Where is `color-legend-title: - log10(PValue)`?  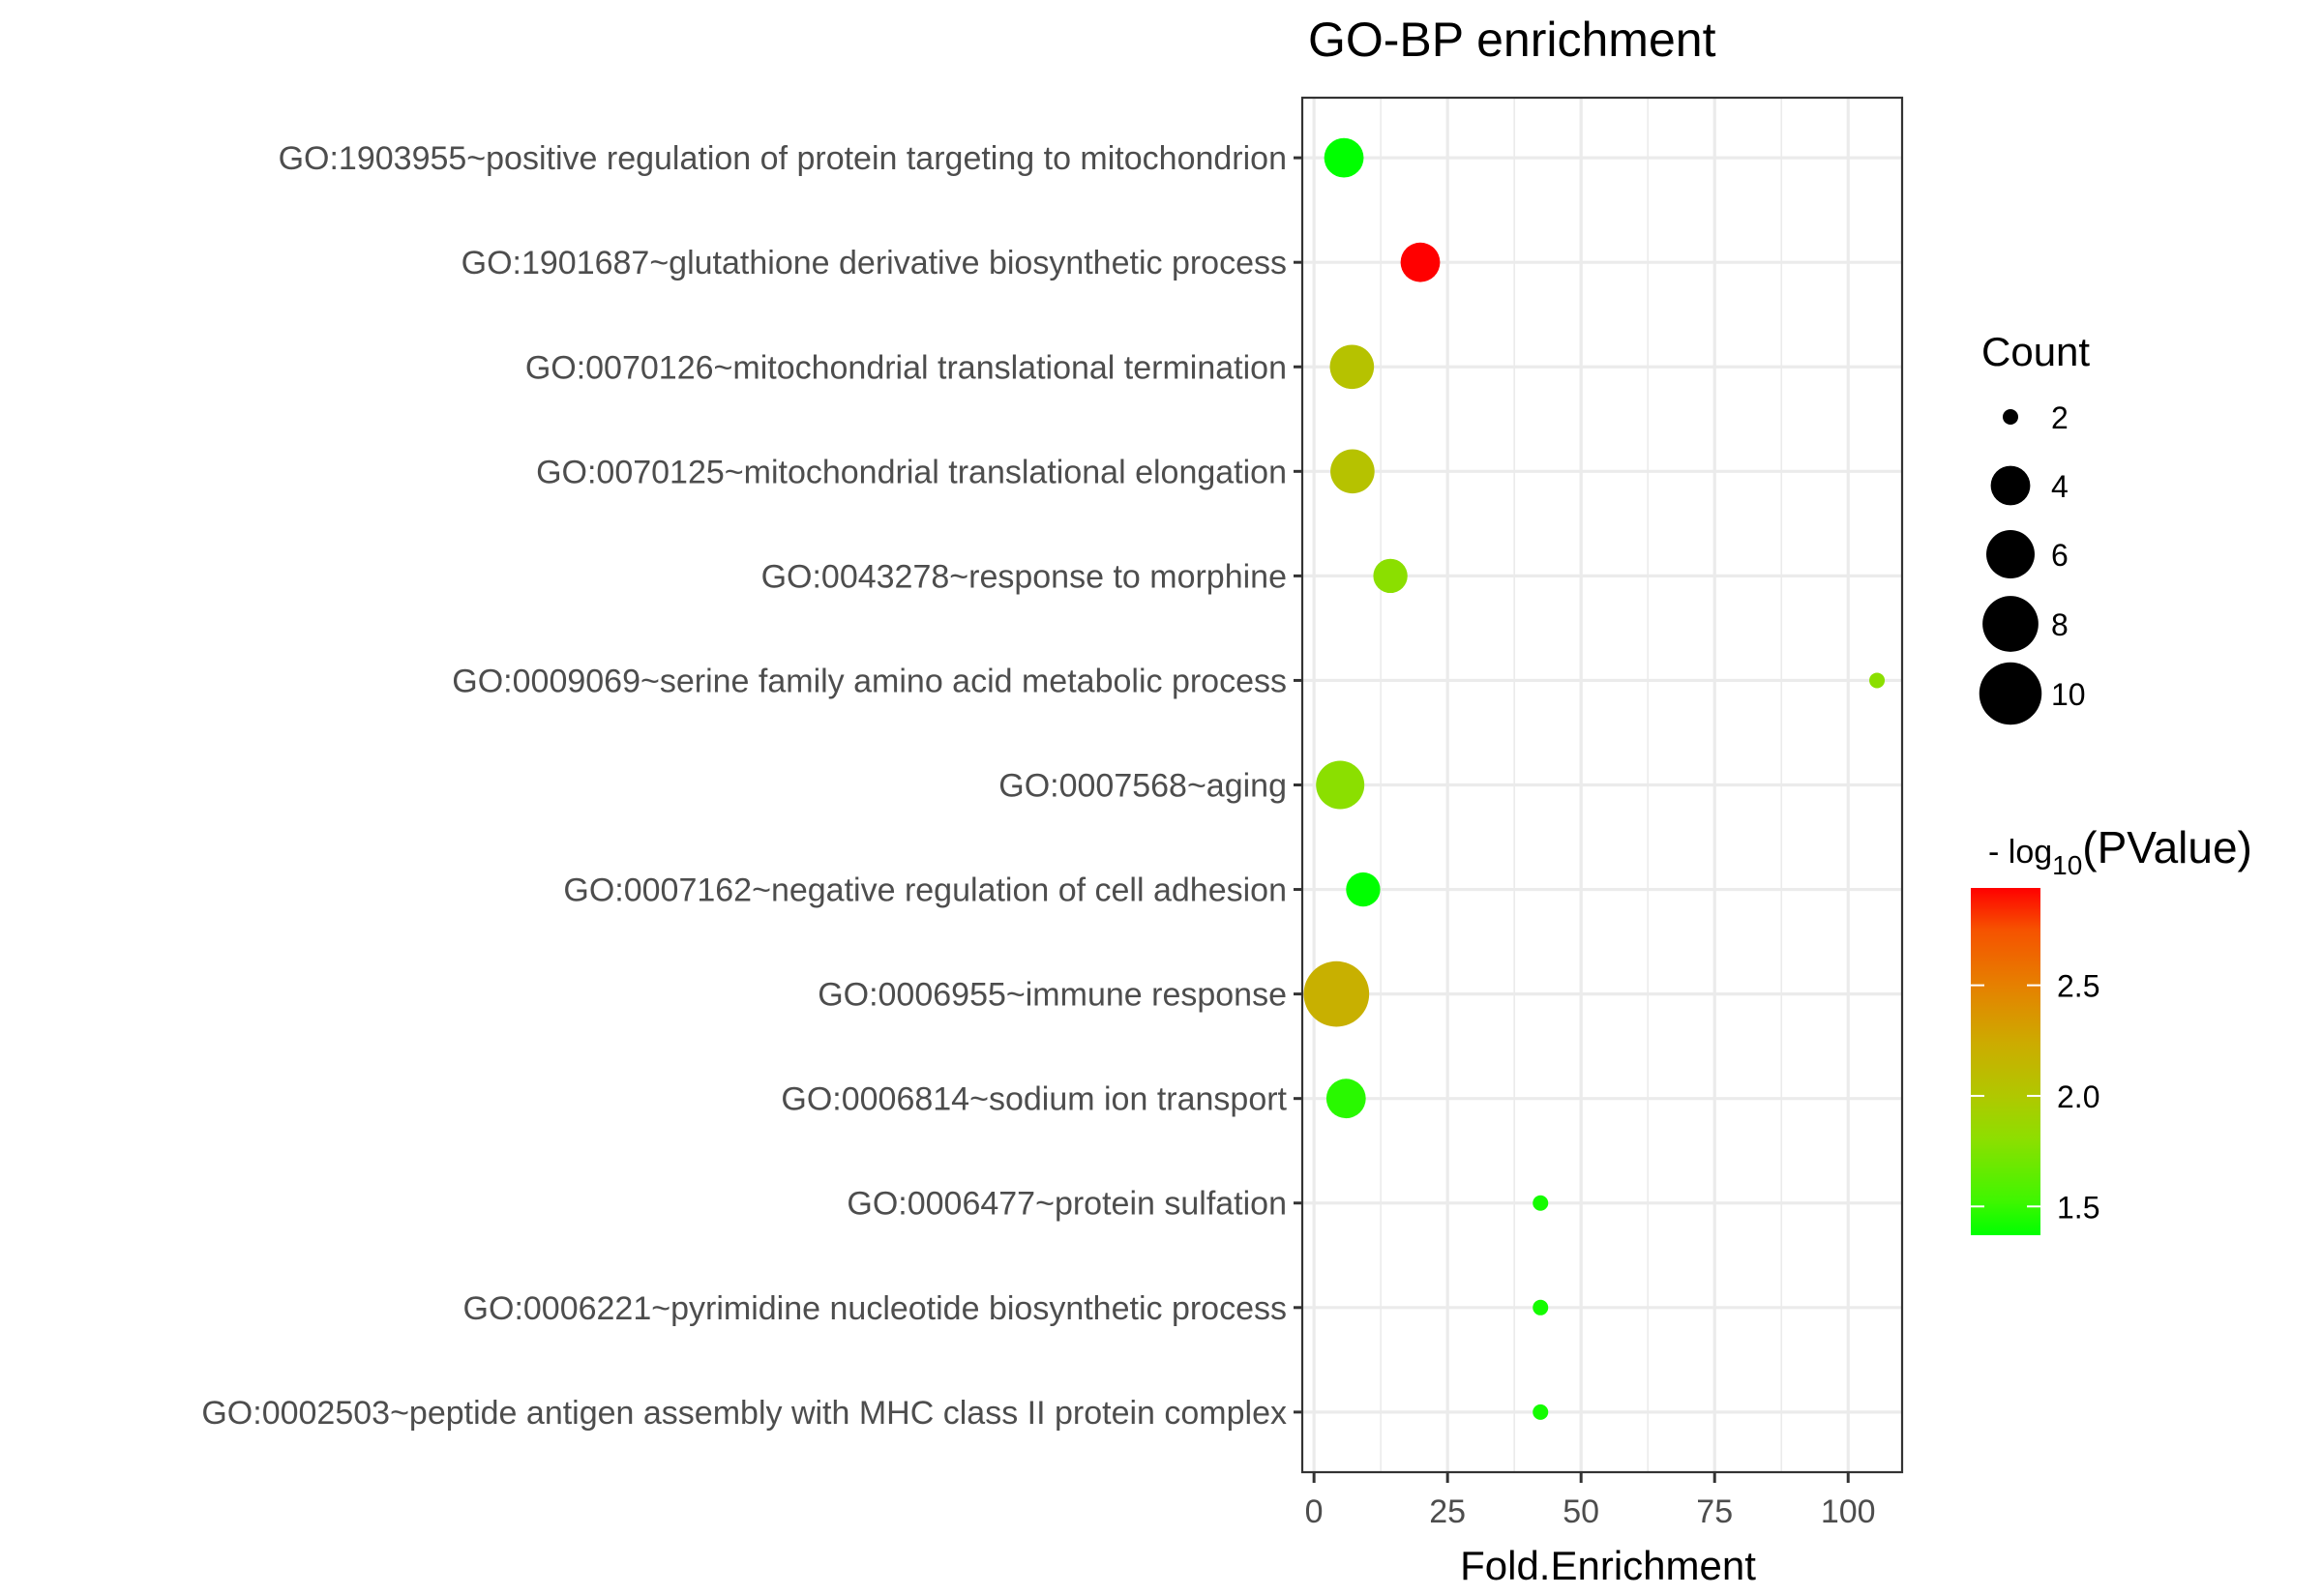
color-legend-title: - log10(PValue) is located at coordinates (2120, 851).